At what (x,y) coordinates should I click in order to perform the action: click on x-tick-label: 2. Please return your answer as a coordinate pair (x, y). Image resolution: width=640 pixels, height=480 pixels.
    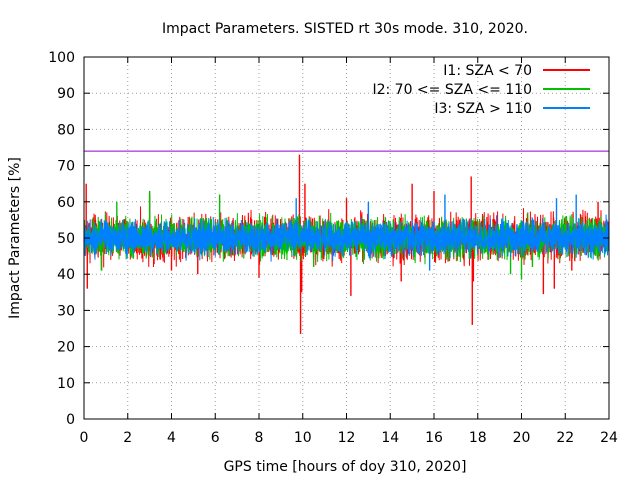
    Looking at the image, I should click on (127, 438).